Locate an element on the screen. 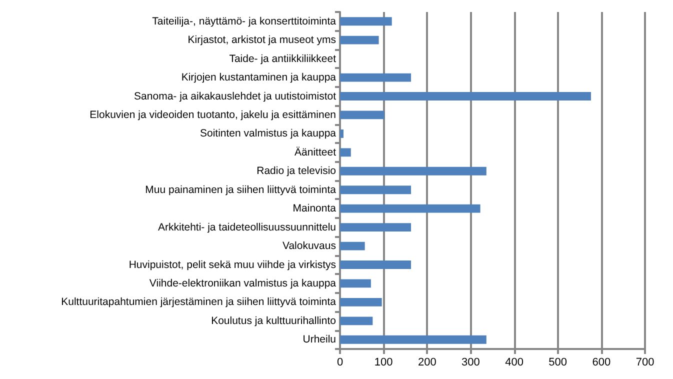 The image size is (673, 379). y-tick-label: Valokuvaus is located at coordinates (309, 246).